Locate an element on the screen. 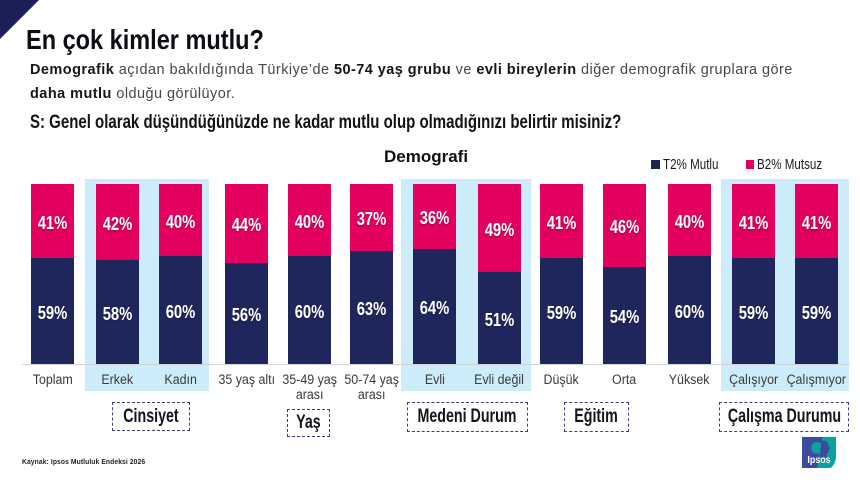  svg-text: Ipsos is located at coordinates (819, 459).